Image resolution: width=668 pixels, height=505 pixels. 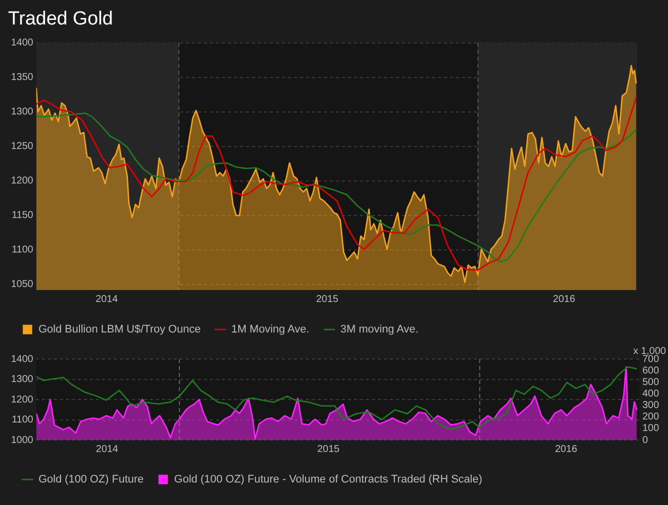 What do you see at coordinates (651, 394) in the screenshot?
I see `y2-tick-label: 400` at bounding box center [651, 394].